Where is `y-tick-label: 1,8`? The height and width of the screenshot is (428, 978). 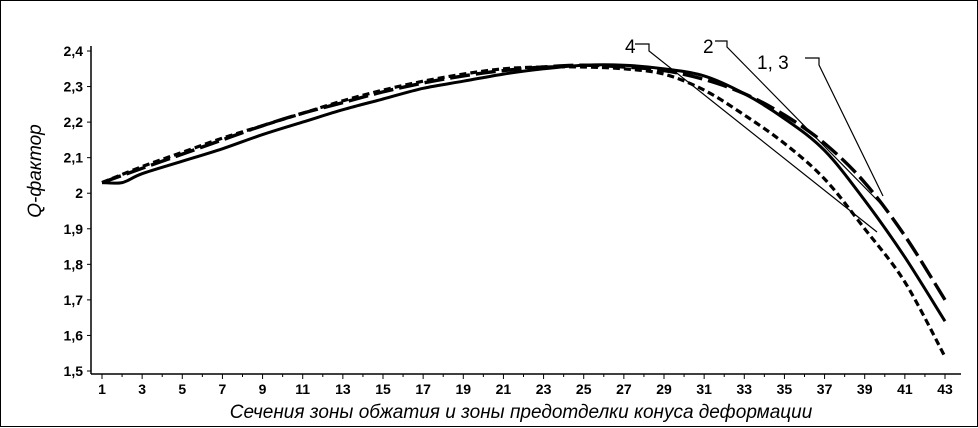
y-tick-label: 1,8 is located at coordinates (74, 264).